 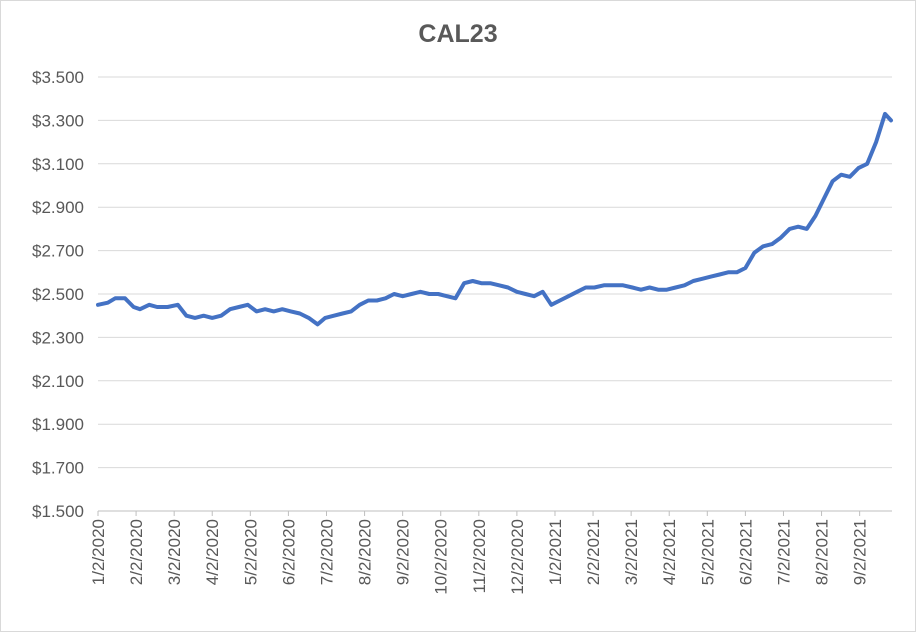 What do you see at coordinates (58, 251) in the screenshot?
I see `y-tick-label: $2.700` at bounding box center [58, 251].